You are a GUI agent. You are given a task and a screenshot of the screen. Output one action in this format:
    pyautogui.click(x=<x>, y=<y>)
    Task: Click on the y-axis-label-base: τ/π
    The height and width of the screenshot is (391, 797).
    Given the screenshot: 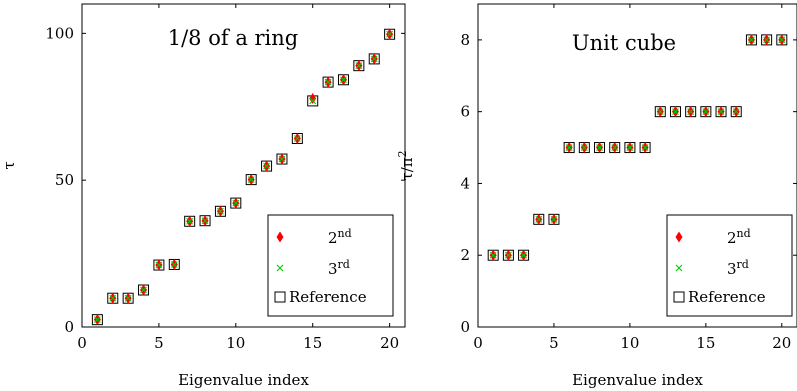 What is the action you would take?
    pyautogui.click(x=407, y=168)
    